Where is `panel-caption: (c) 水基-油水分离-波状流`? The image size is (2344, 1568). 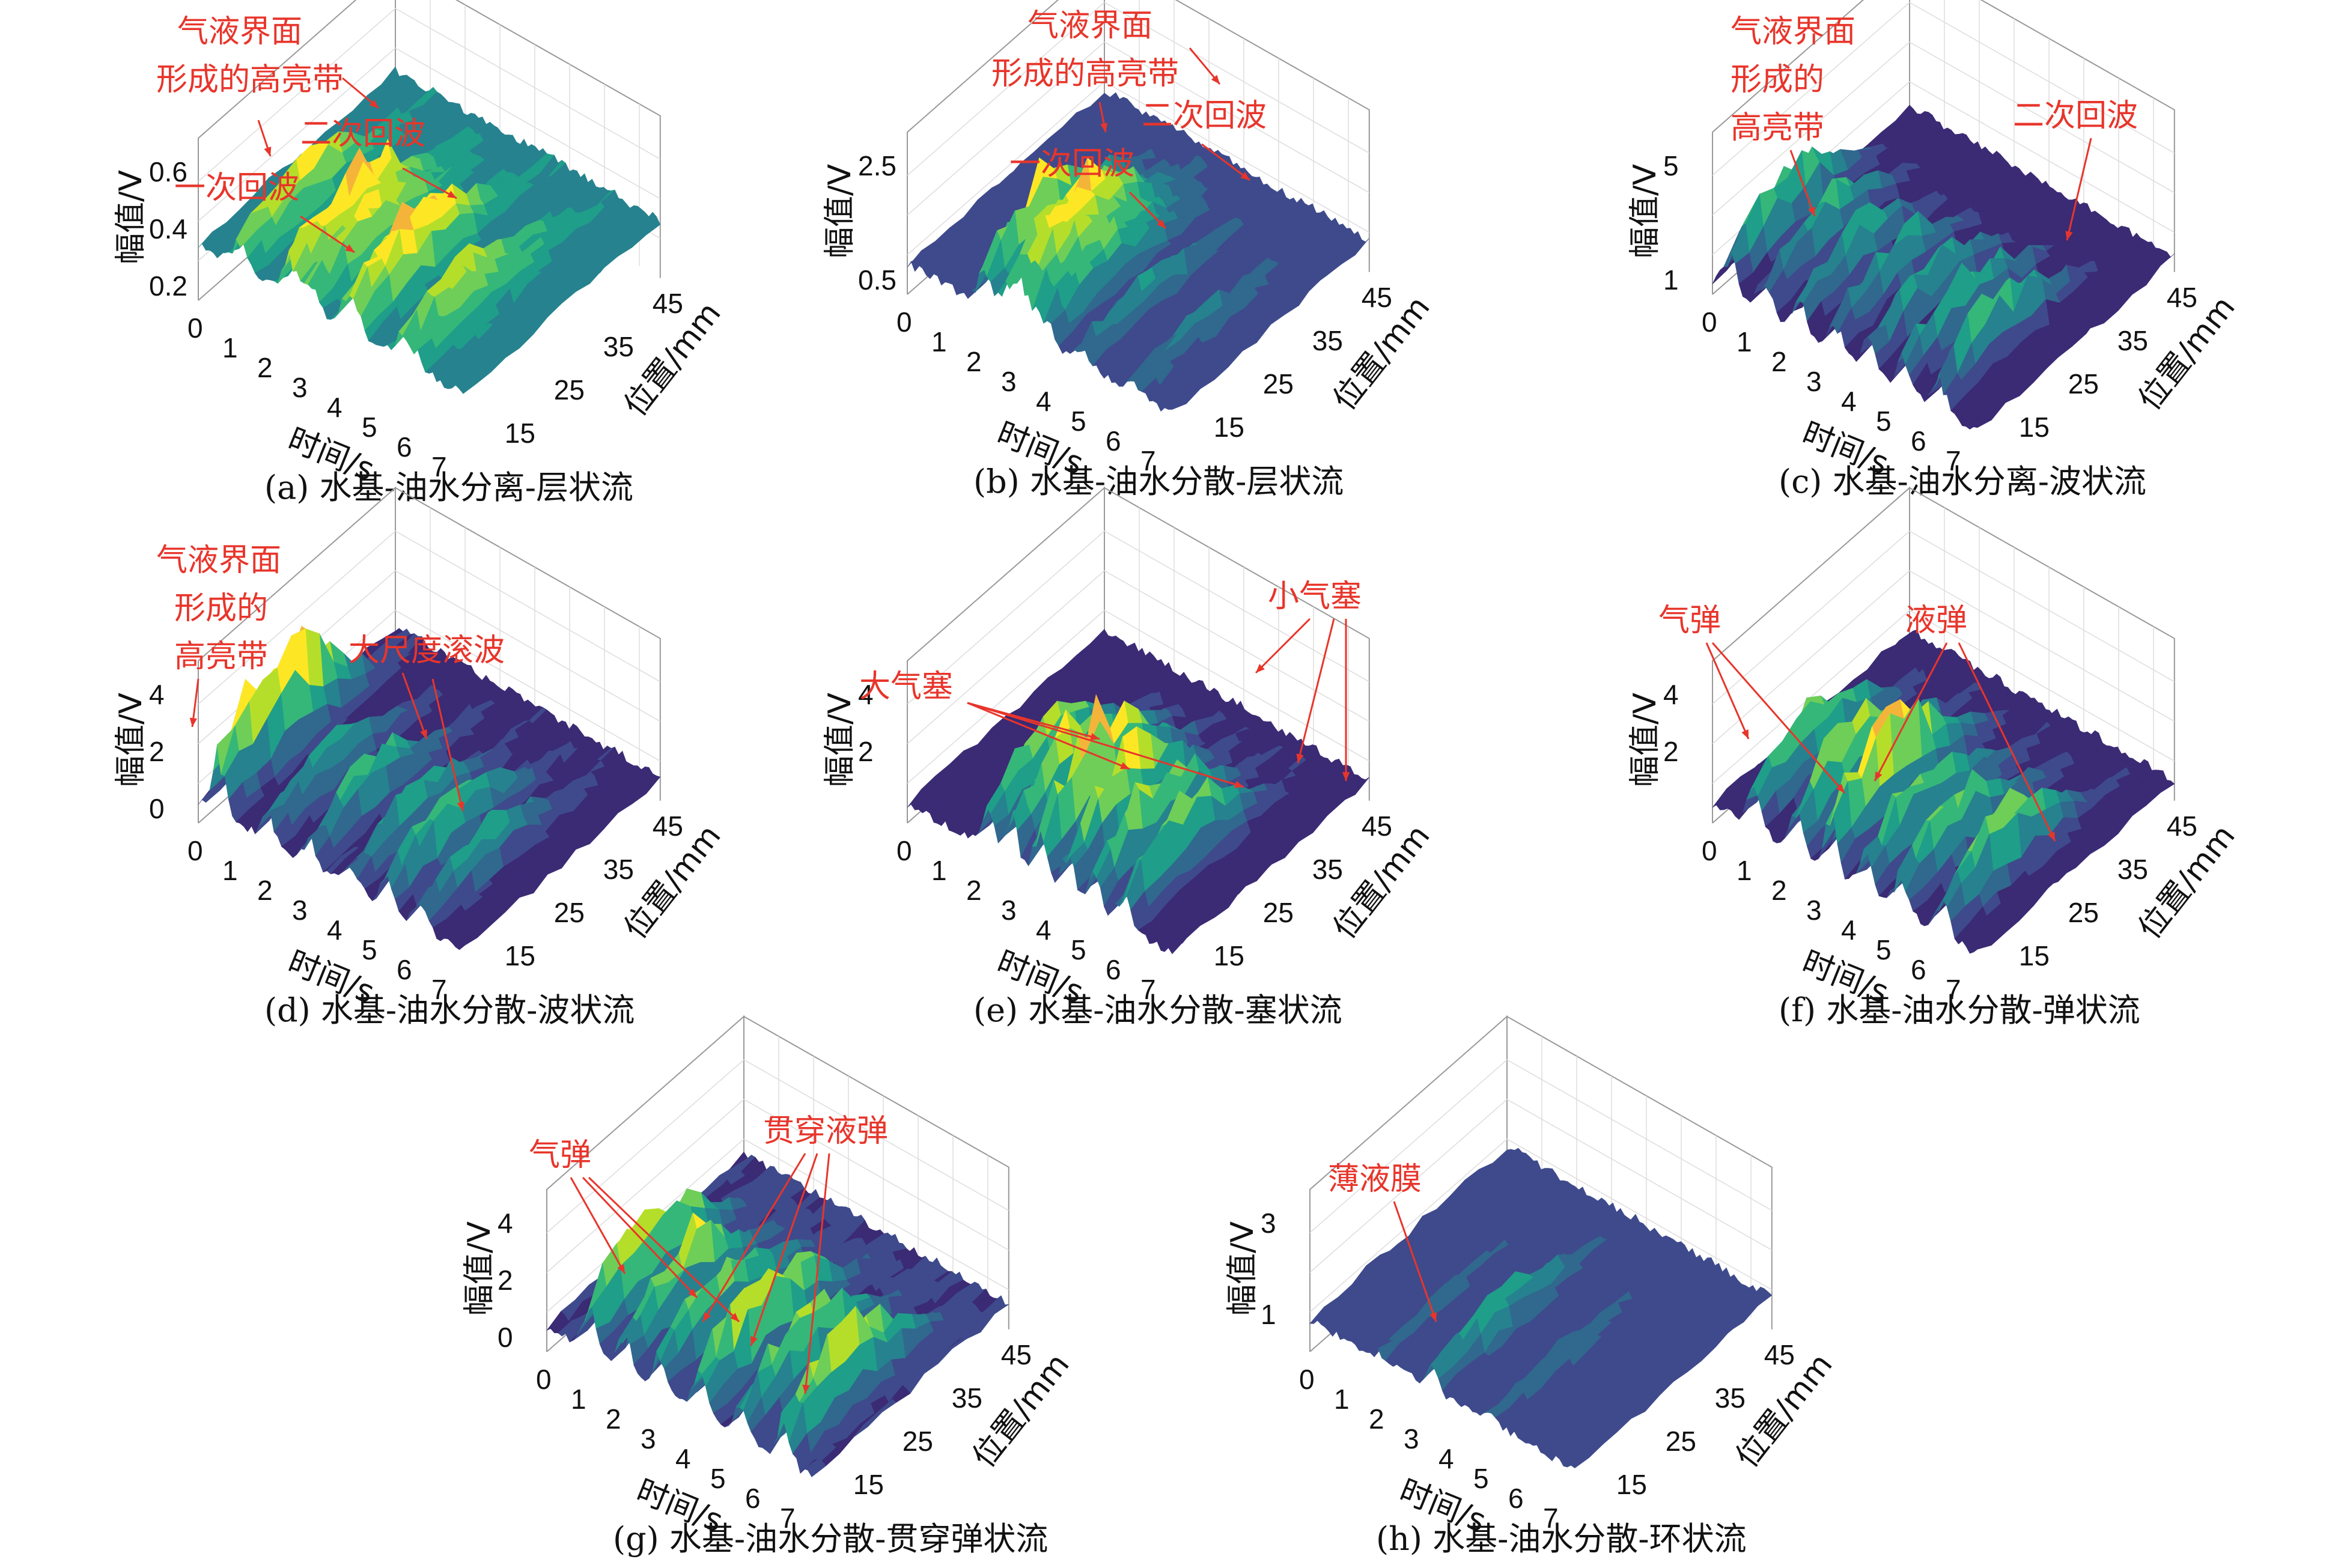
panel-caption: (c) 水基-油水分离-波状流 is located at coordinates (1962, 481).